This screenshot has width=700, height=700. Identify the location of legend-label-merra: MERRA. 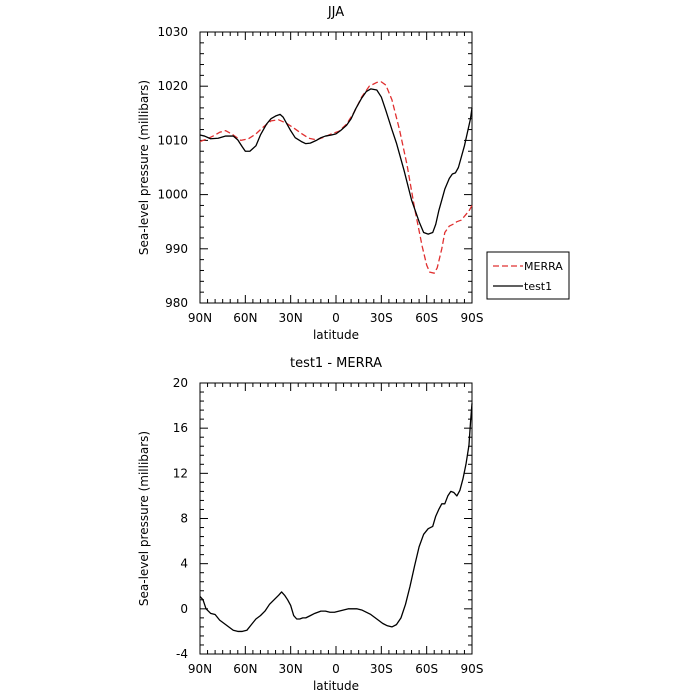
(543, 266).